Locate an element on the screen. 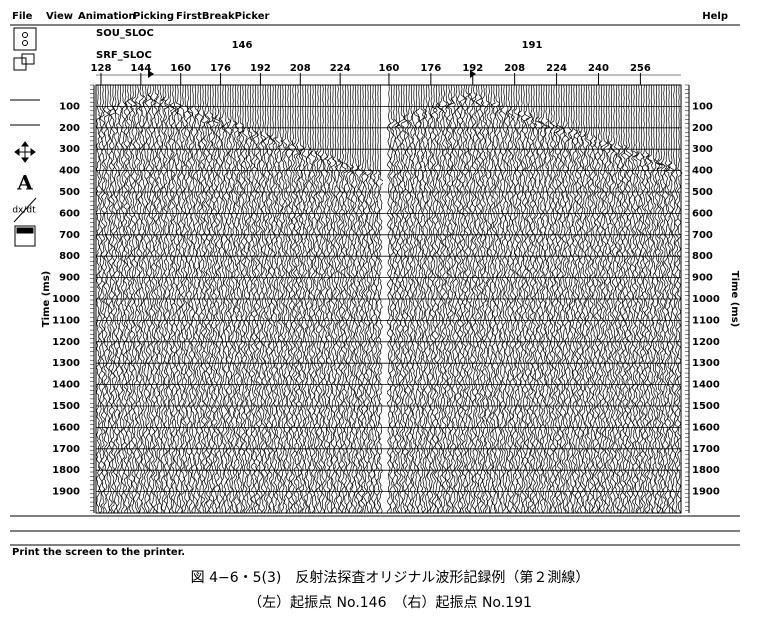 Image resolution: width=759 pixels, height=625 pixels. menu-item: FirstBreakPicker is located at coordinates (223, 16).